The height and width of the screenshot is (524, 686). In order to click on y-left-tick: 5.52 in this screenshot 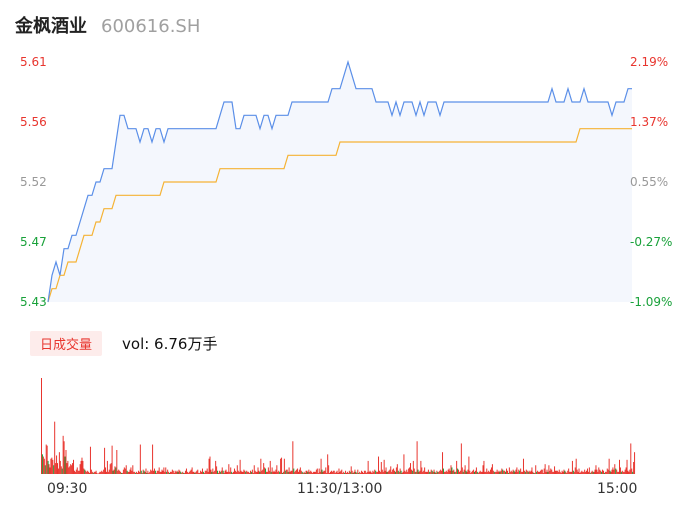, I will do `click(33, 182)`.